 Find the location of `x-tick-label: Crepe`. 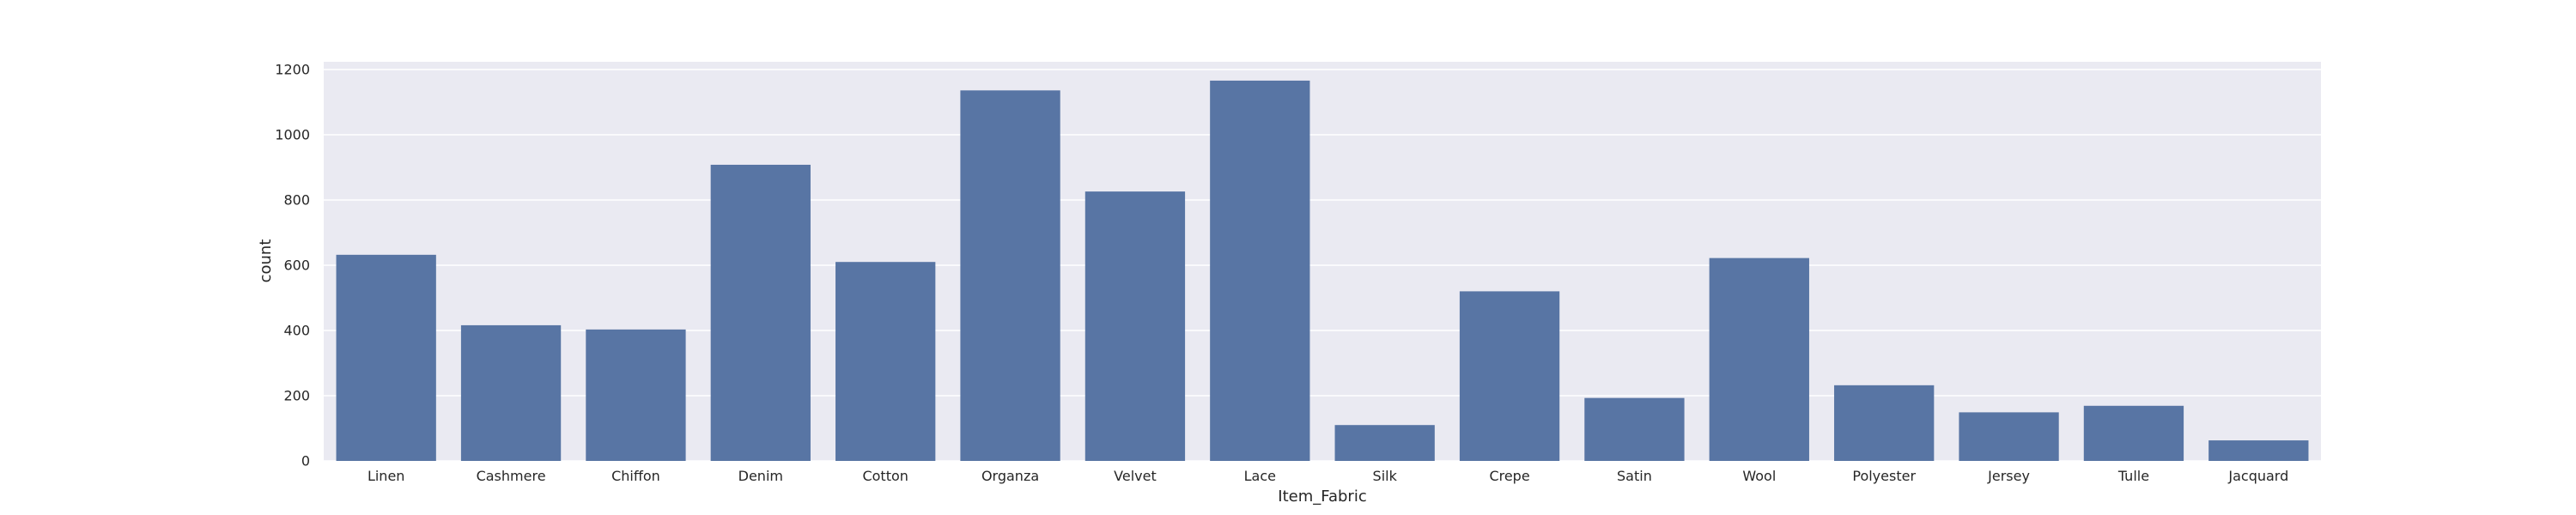

x-tick-label: Crepe is located at coordinates (1509, 476).